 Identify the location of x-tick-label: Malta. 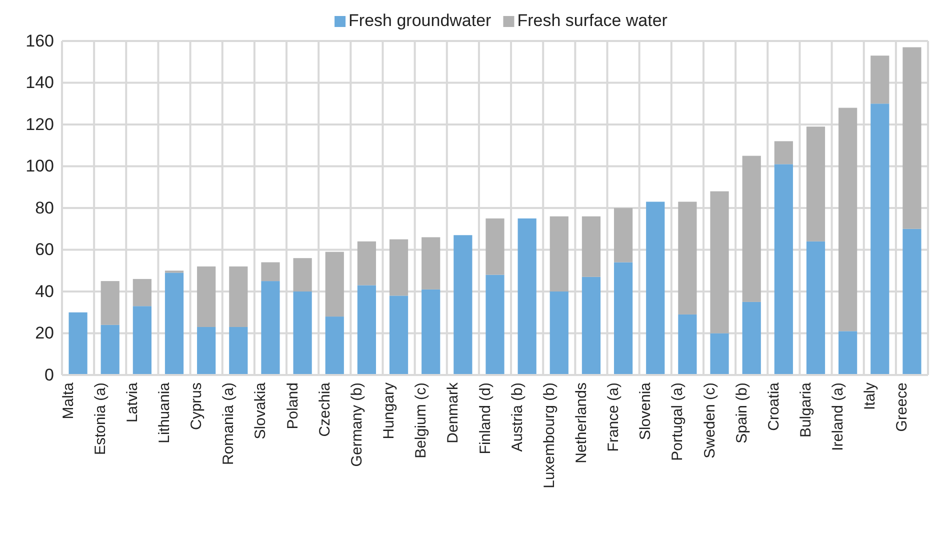
(68, 401).